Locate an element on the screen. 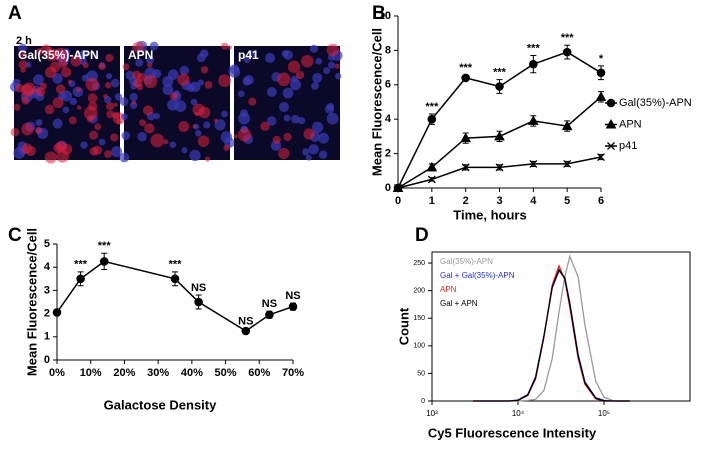 This screenshot has width=714, height=449. legend-label: Gal(35%)-APN is located at coordinates (466, 261).